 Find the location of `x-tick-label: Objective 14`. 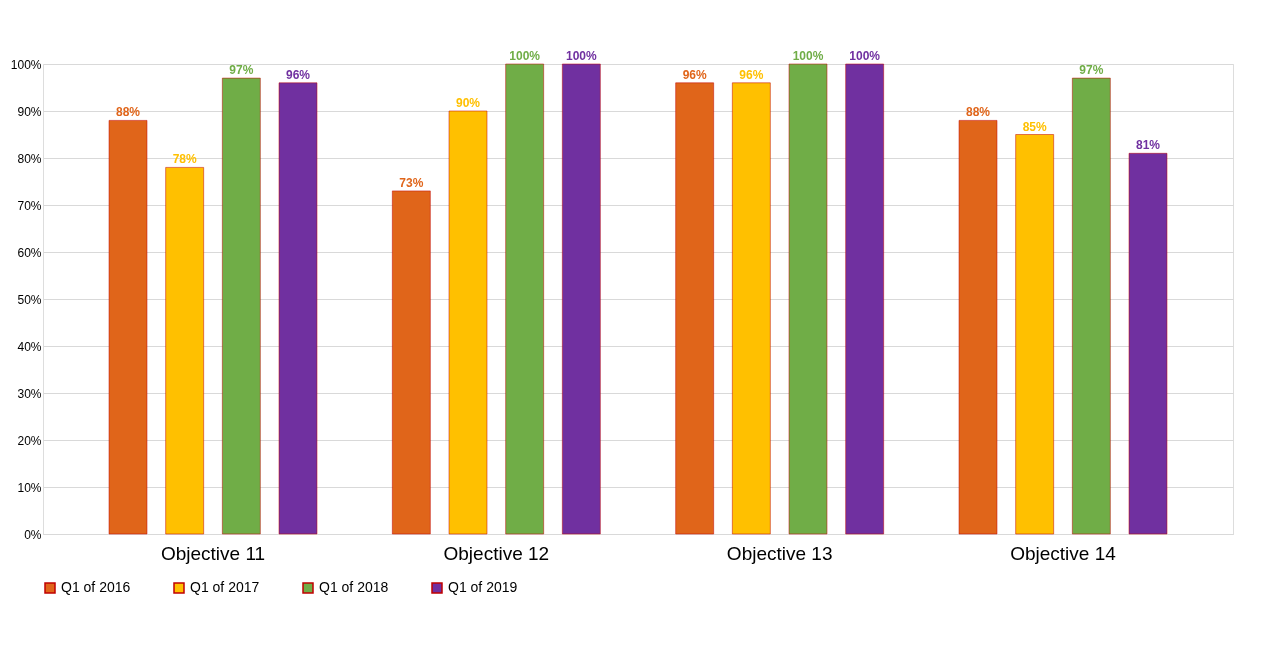

x-tick-label: Objective 14 is located at coordinates (1063, 553).